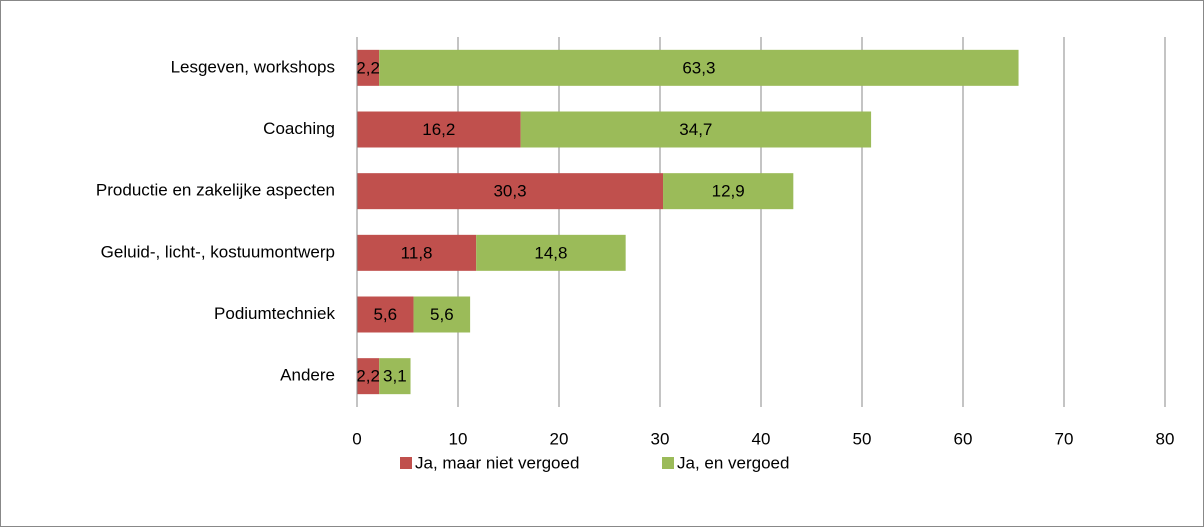  I want to click on data-label: 34,7, so click(695, 129).